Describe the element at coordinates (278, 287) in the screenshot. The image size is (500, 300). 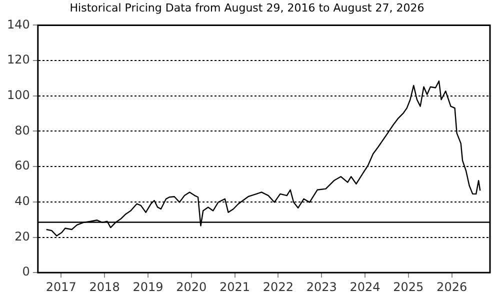
I see `x-tick-label: 2022` at that location.